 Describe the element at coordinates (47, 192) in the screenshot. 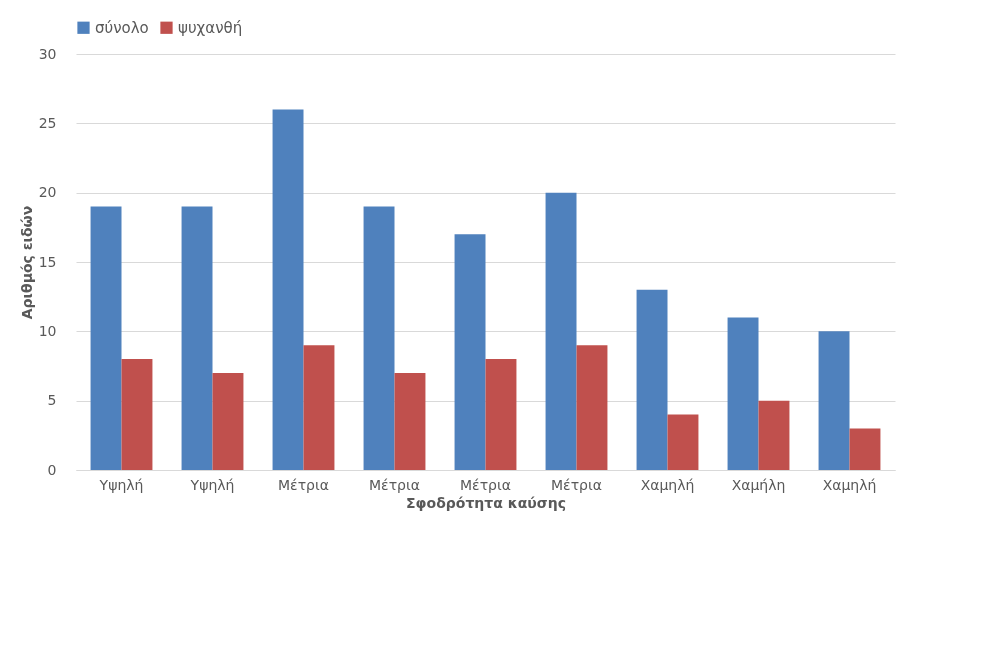

I see `y-tick-label: 20` at that location.